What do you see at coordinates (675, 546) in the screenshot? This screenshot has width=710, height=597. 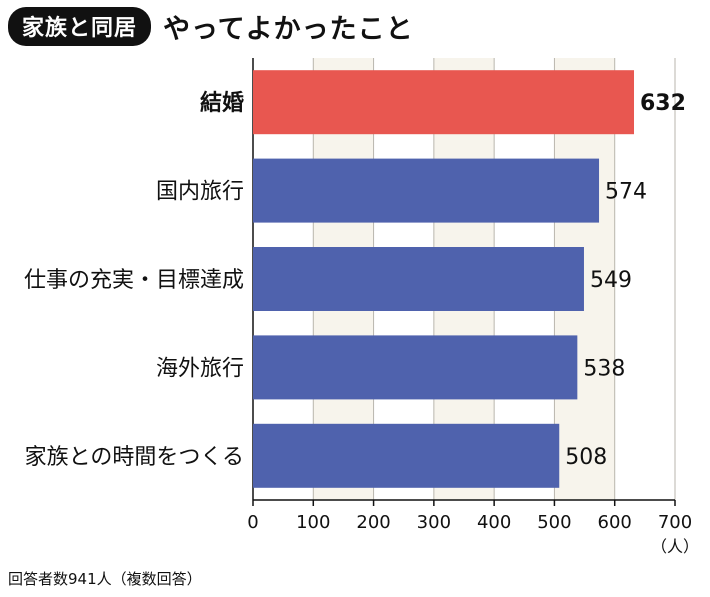 I see `x-unit-label: （人）` at bounding box center [675, 546].